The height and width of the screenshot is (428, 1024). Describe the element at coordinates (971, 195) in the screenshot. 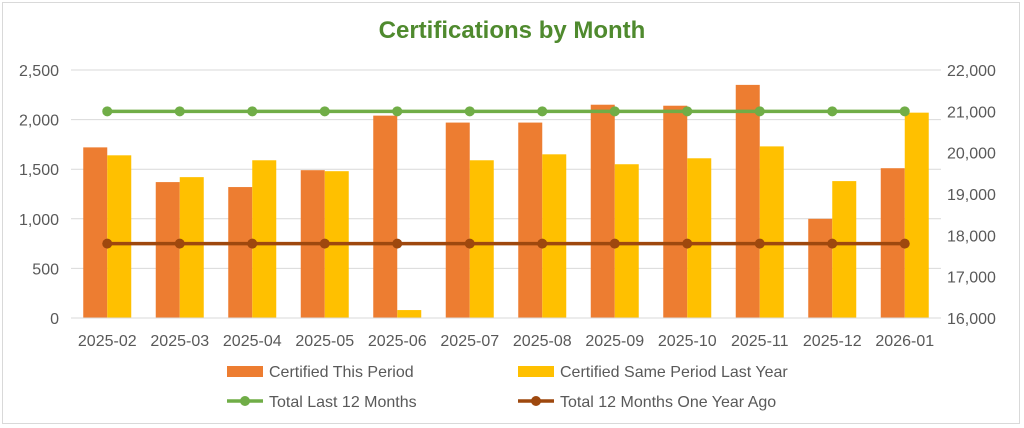

I see `y-right-tick-label: 19,000` at that location.